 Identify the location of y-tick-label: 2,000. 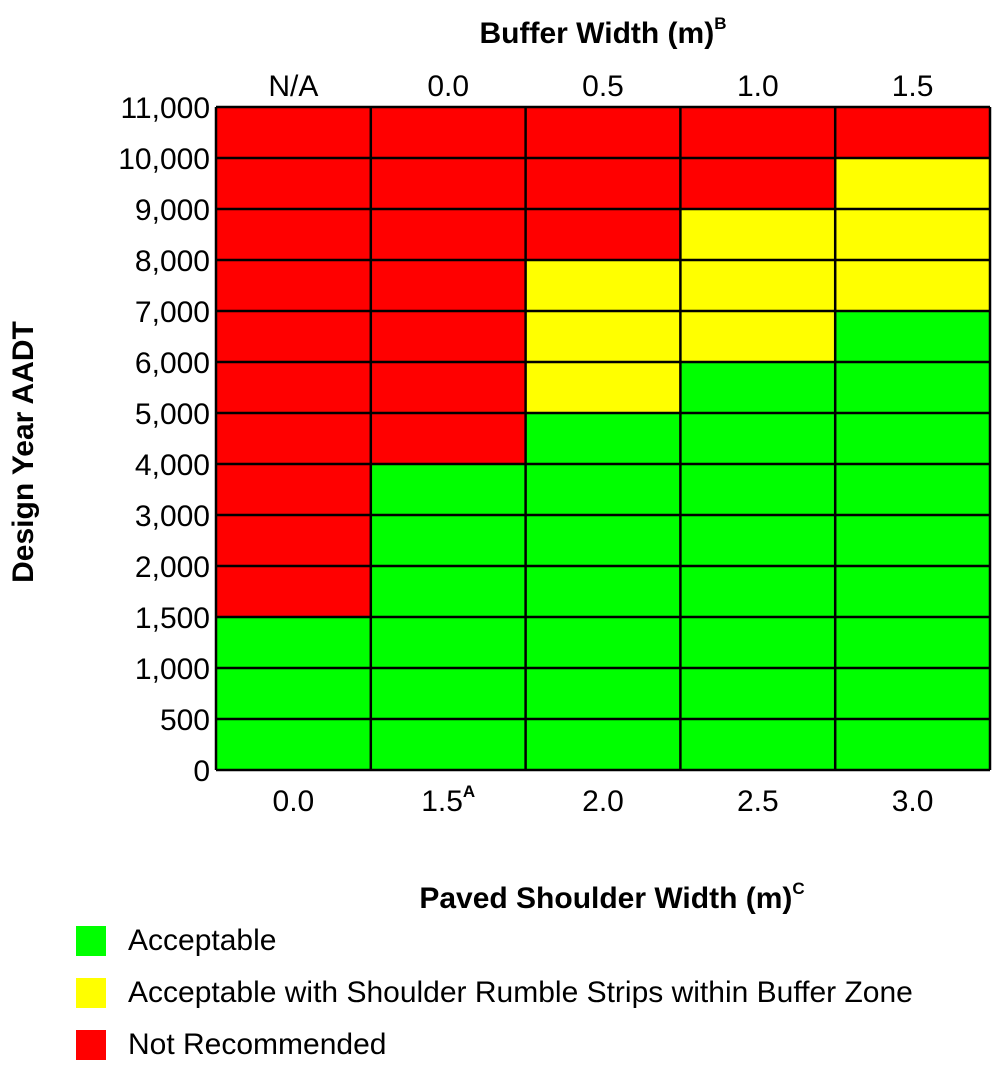
(172, 567).